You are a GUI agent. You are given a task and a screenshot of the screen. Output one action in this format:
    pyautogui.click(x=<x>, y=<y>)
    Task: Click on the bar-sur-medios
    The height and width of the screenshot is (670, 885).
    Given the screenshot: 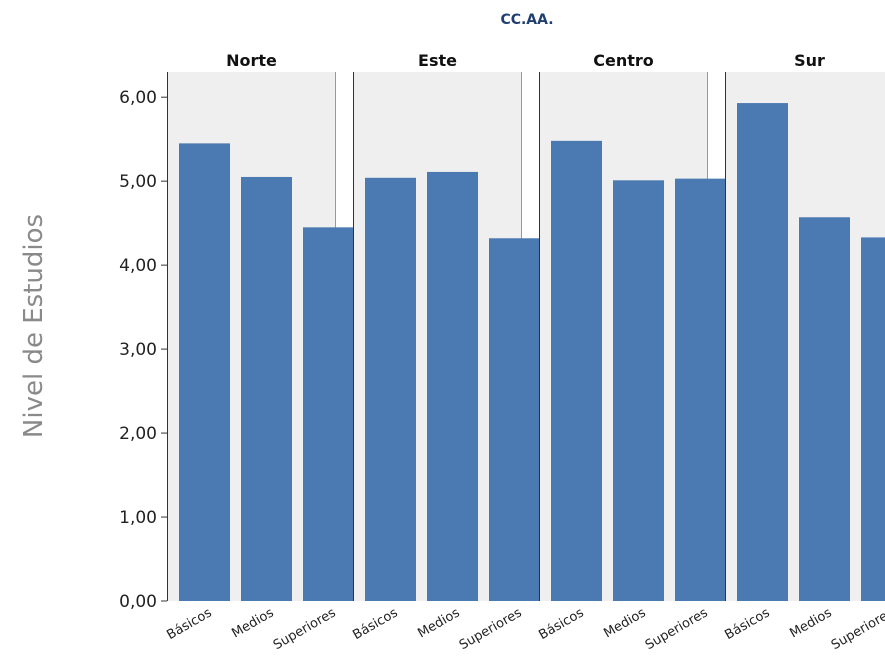 What is the action you would take?
    pyautogui.click(x=824, y=409)
    